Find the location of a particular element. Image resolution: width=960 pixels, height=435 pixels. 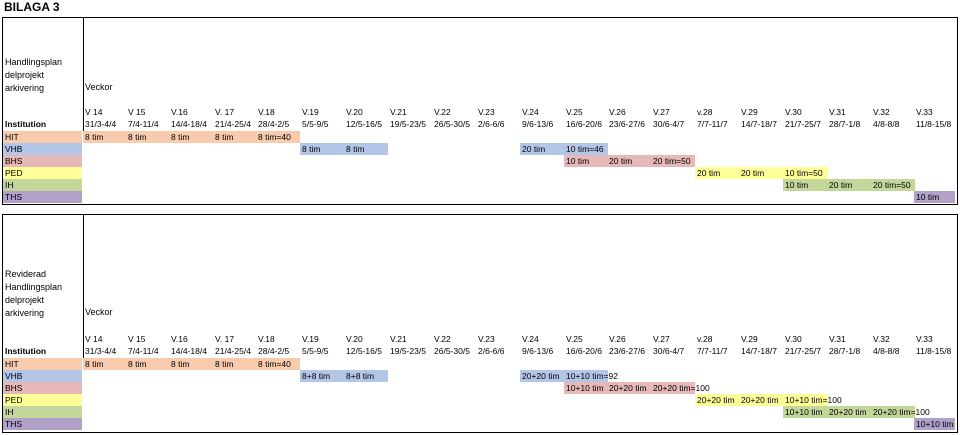

date-label: 2/6-6/6 is located at coordinates (491, 124).